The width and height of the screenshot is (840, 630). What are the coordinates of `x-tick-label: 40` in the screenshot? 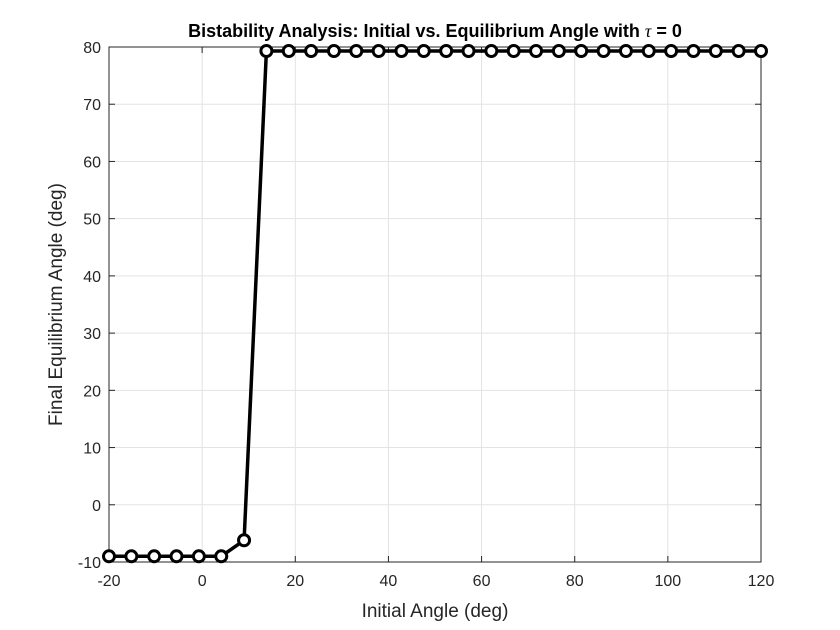 It's located at (389, 581).